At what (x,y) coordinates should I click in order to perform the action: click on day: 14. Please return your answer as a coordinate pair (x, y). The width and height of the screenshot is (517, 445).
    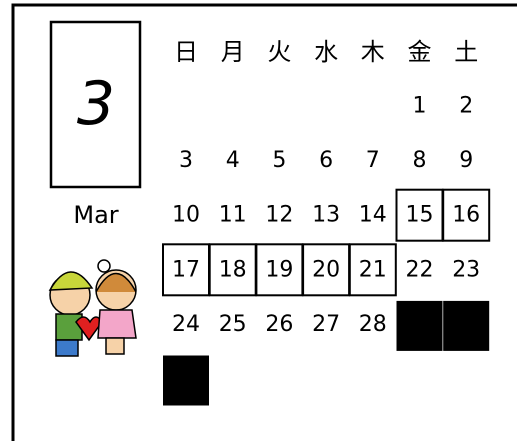
    Looking at the image, I should click on (373, 215).